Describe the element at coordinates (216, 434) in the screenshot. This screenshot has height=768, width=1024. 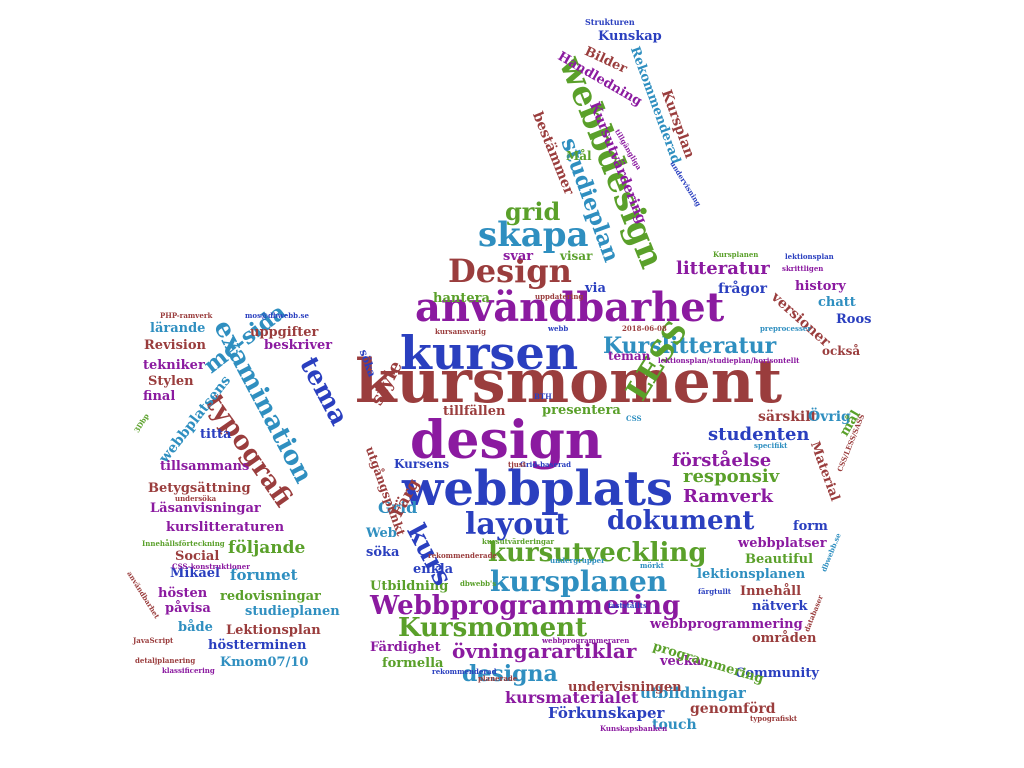
I see `cloud-word: titta` at that location.